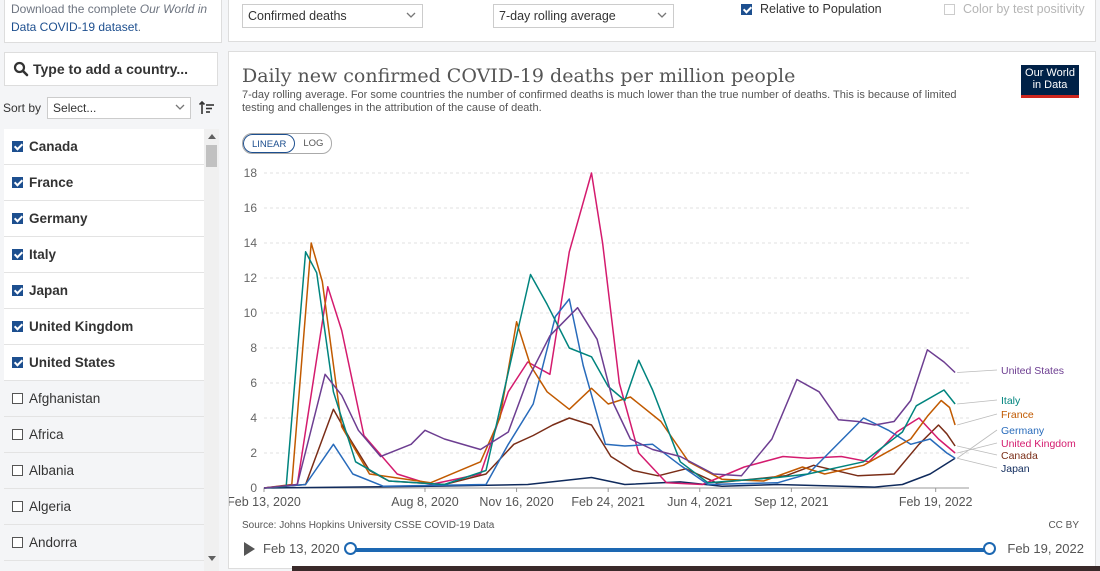 Image resolution: width=1100 pixels, height=571 pixels. Describe the element at coordinates (269, 143) in the screenshot. I see `linear-scale-button: LINEAR` at that location.